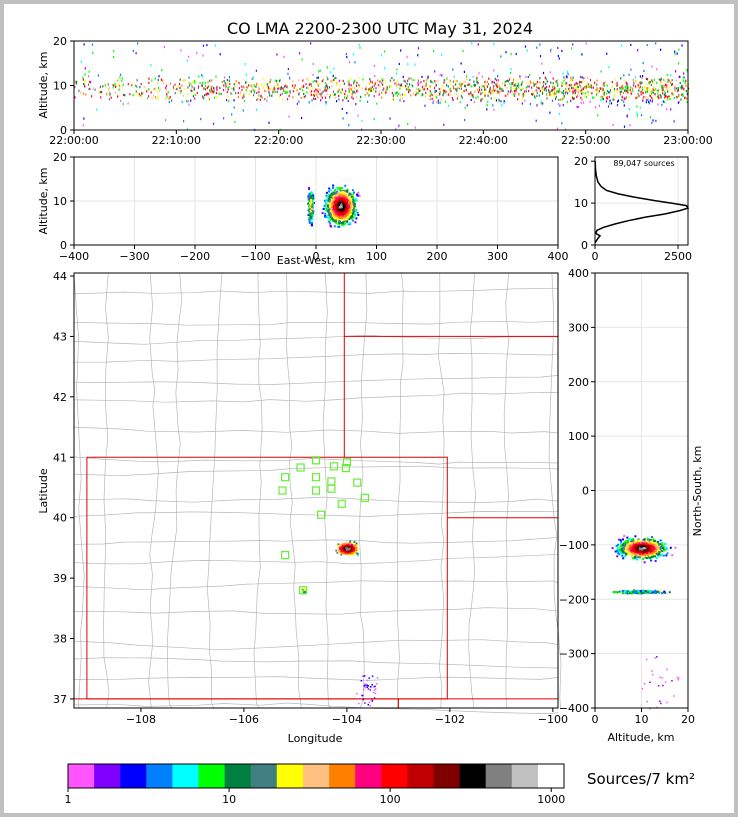 The height and width of the screenshot is (817, 738). I want to click on x-tick-label: 22:30:00, so click(380, 140).